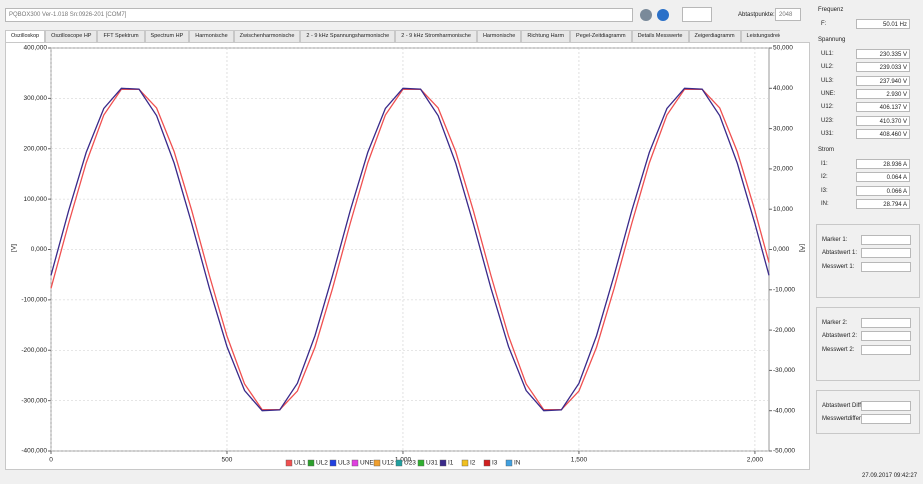 This screenshot has width=923, height=484. What do you see at coordinates (827, 107) in the screenshot?
I see `row-label: U12:` at bounding box center [827, 107].